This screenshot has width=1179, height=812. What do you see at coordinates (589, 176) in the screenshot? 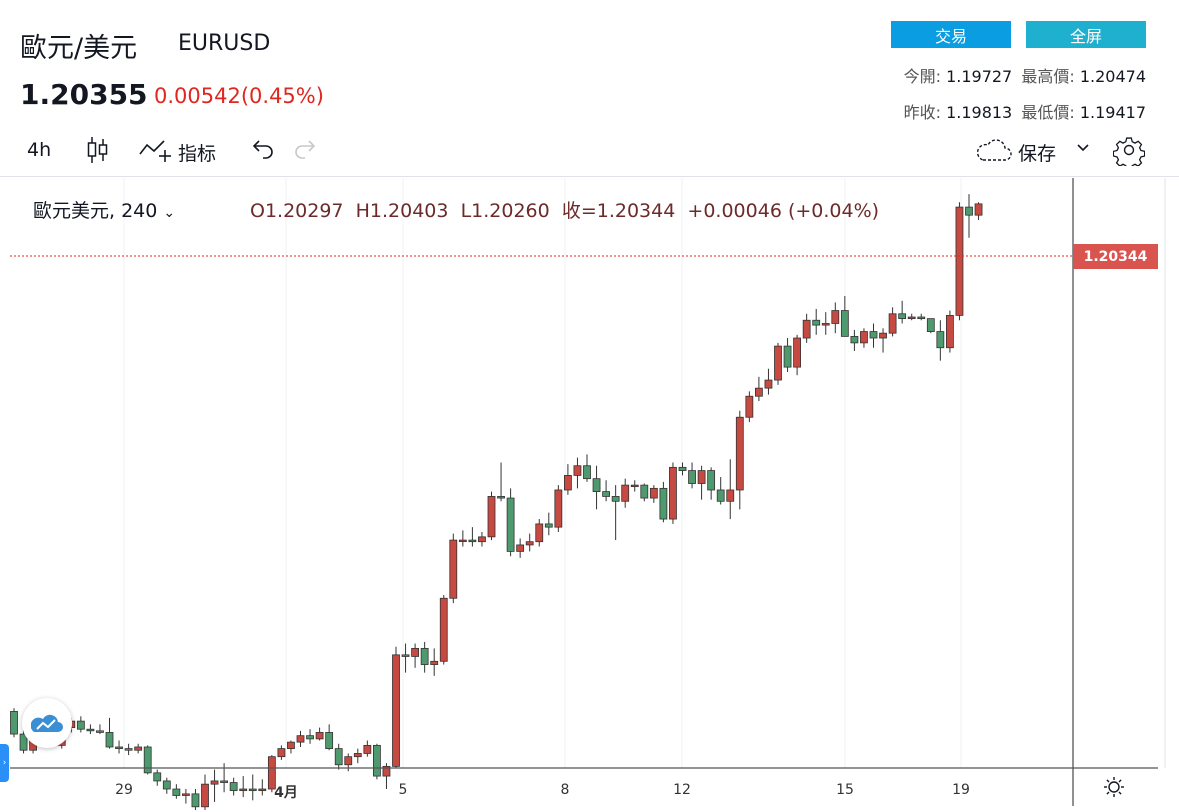
I see `chart-top-border` at bounding box center [589, 176].